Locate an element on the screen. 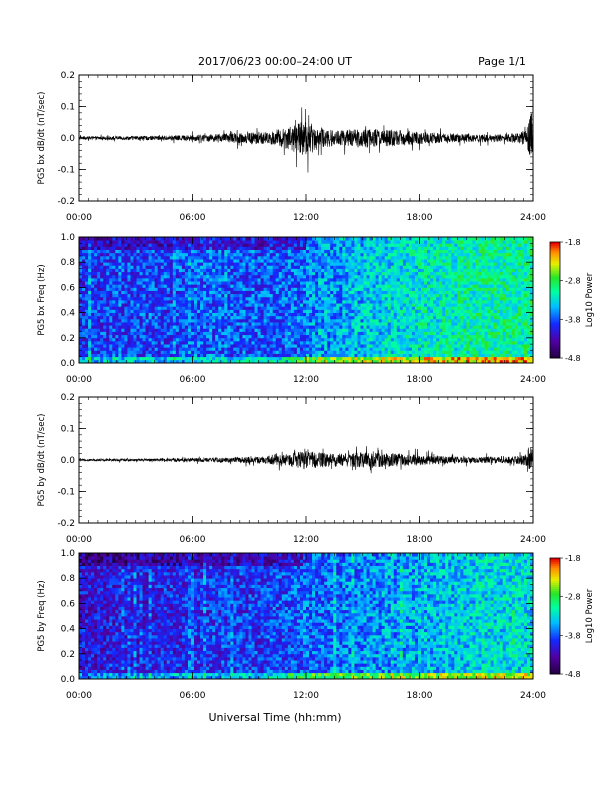  y-tick-label: -0.1 is located at coordinates (66, 171).